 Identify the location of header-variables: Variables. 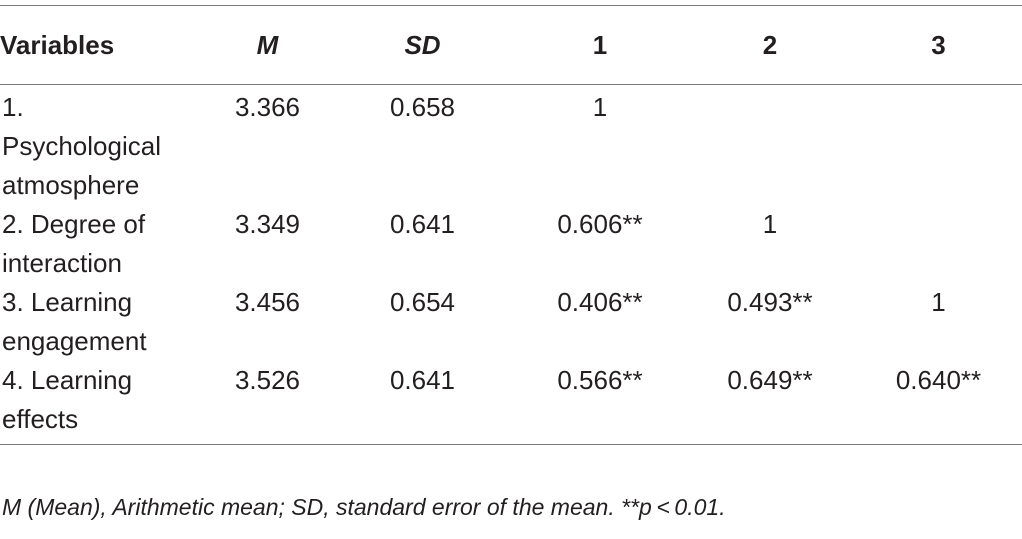
(102, 45).